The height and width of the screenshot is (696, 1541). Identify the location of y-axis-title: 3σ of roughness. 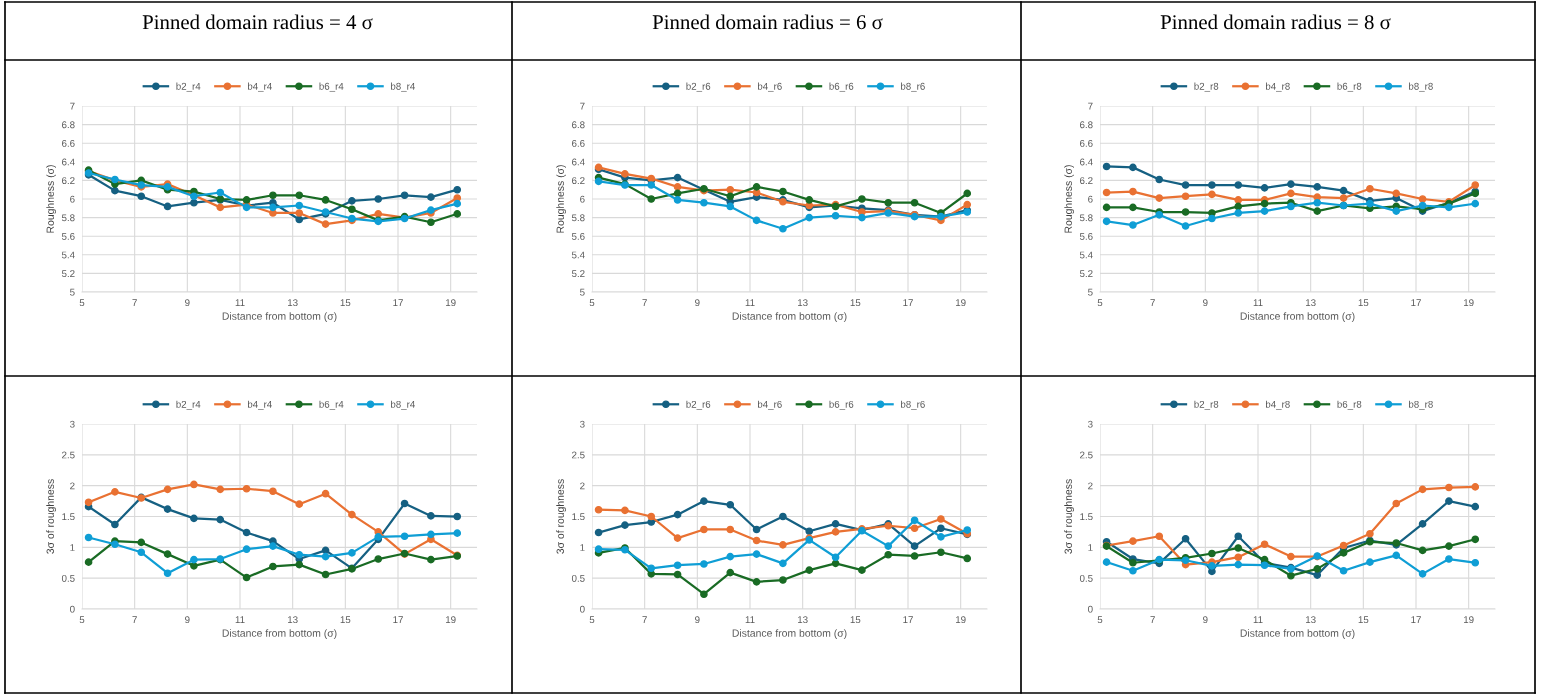
(561, 516).